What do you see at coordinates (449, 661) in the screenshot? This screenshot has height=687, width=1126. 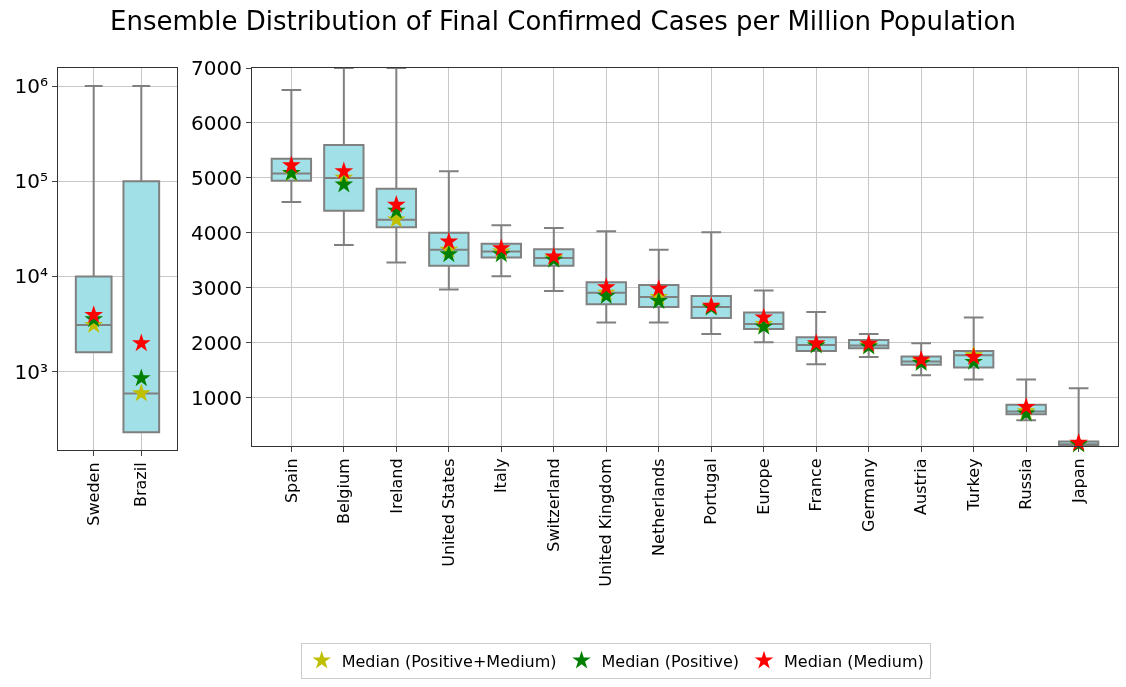 I see `legend-label: Median (Positive+Medium)` at bounding box center [449, 661].